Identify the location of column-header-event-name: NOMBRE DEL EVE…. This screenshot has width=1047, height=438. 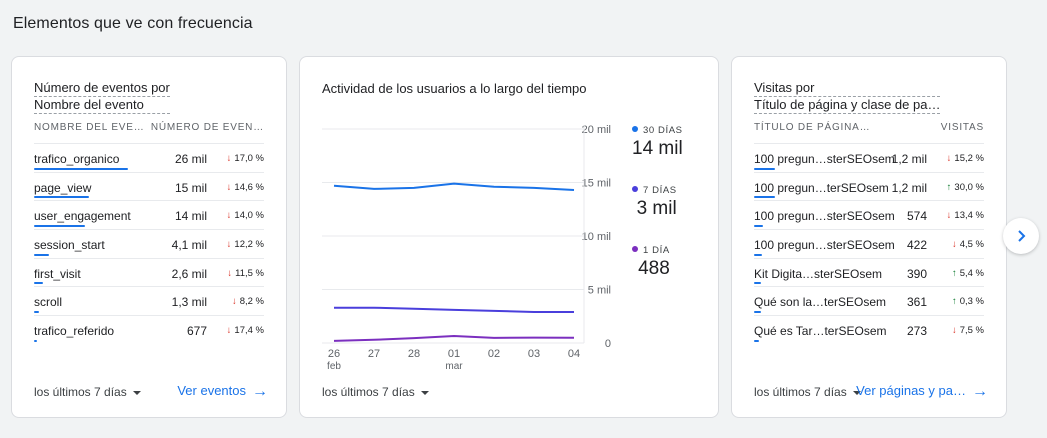
(89, 127).